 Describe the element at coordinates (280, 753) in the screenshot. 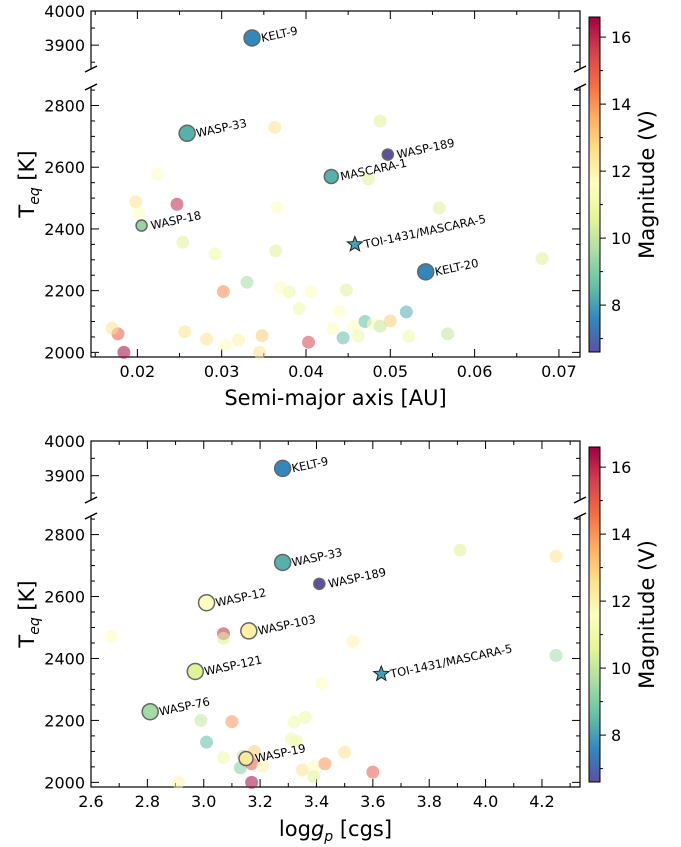

I see `planet-label: WASP-19` at that location.